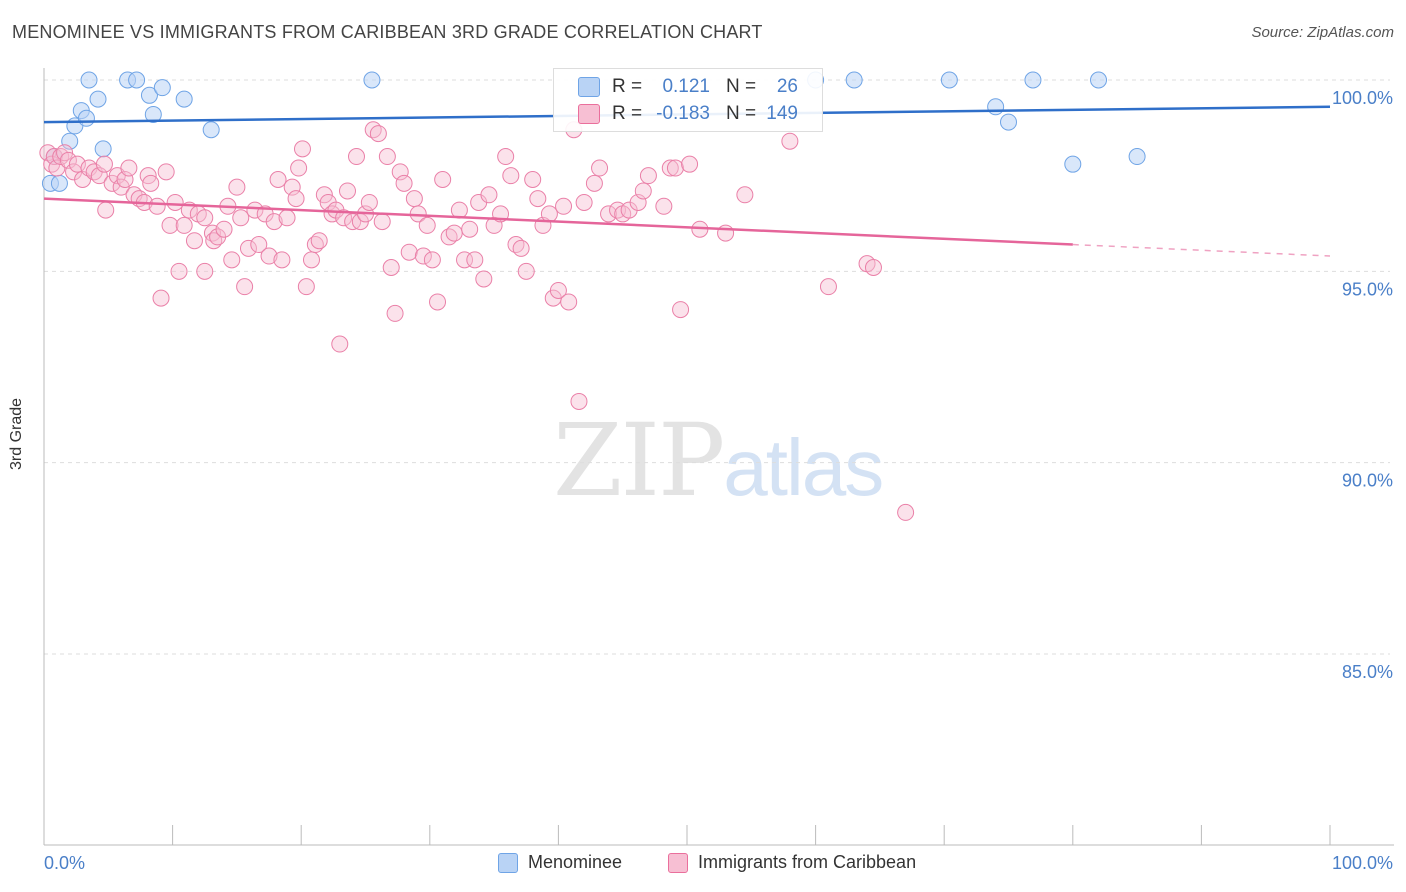 This screenshot has width=1406, height=892. I want to click on legend-label: Immigrants from Caribbean, so click(807, 862).